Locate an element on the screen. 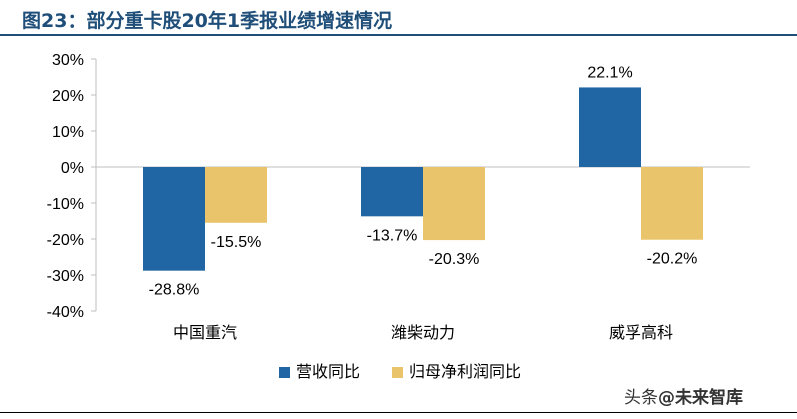 The height and width of the screenshot is (419, 797). y-tick-label: 20% is located at coordinates (68, 96).